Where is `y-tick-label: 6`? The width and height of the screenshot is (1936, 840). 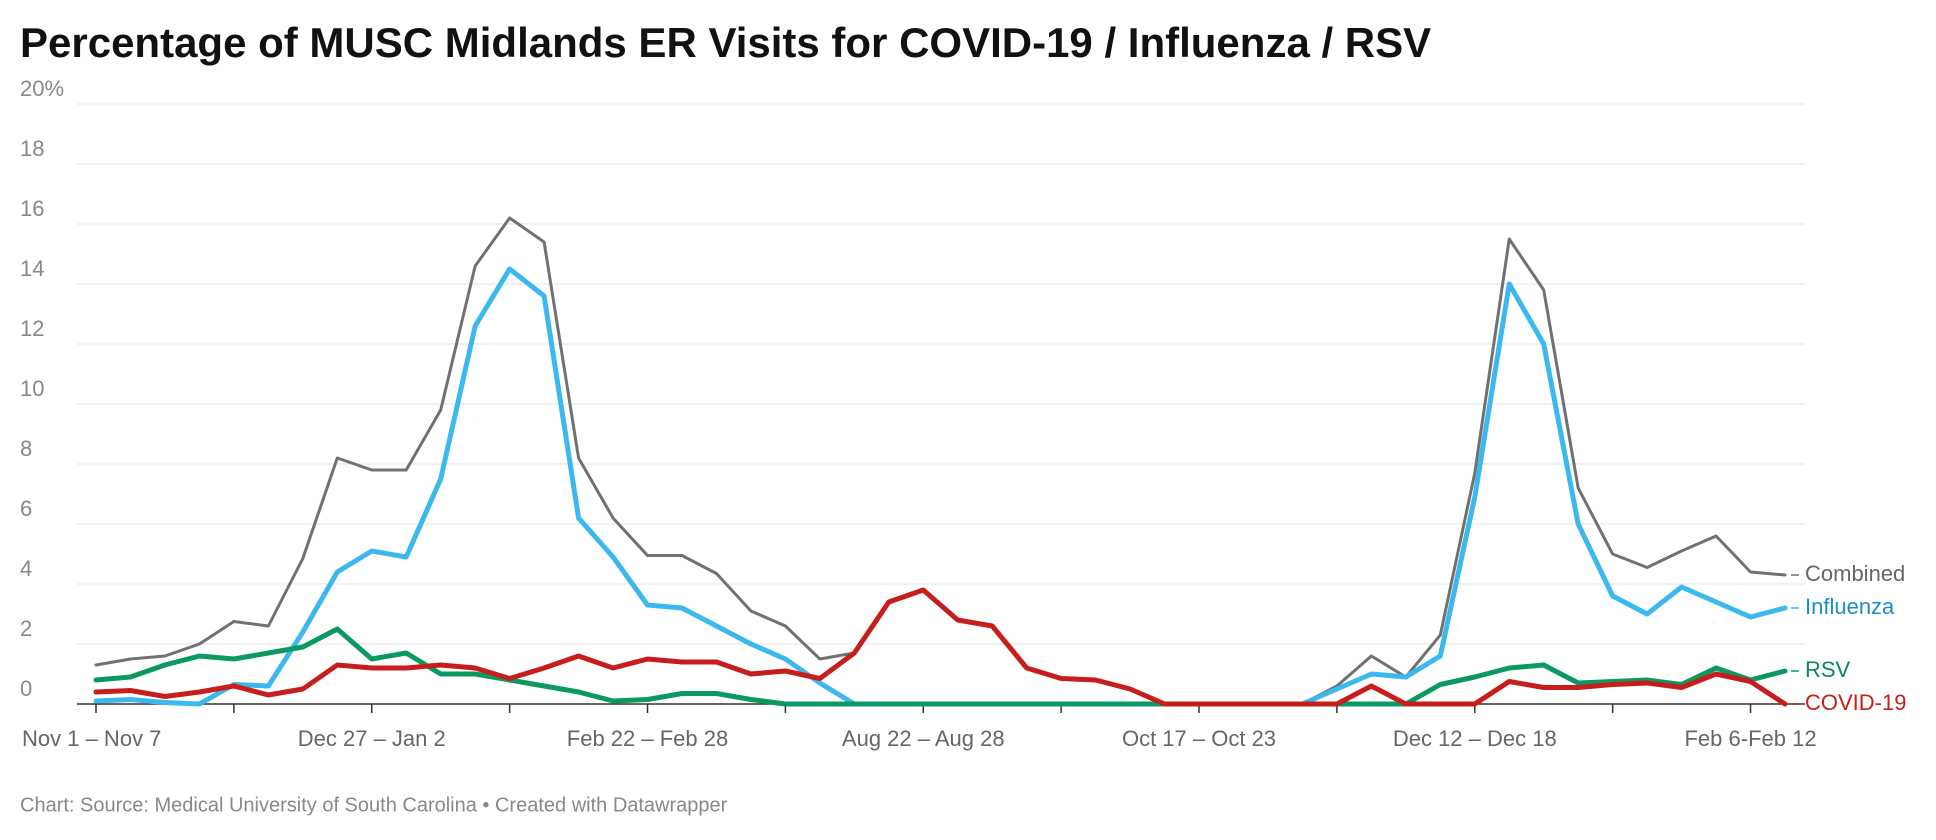
y-tick-label: 6 is located at coordinates (26, 508).